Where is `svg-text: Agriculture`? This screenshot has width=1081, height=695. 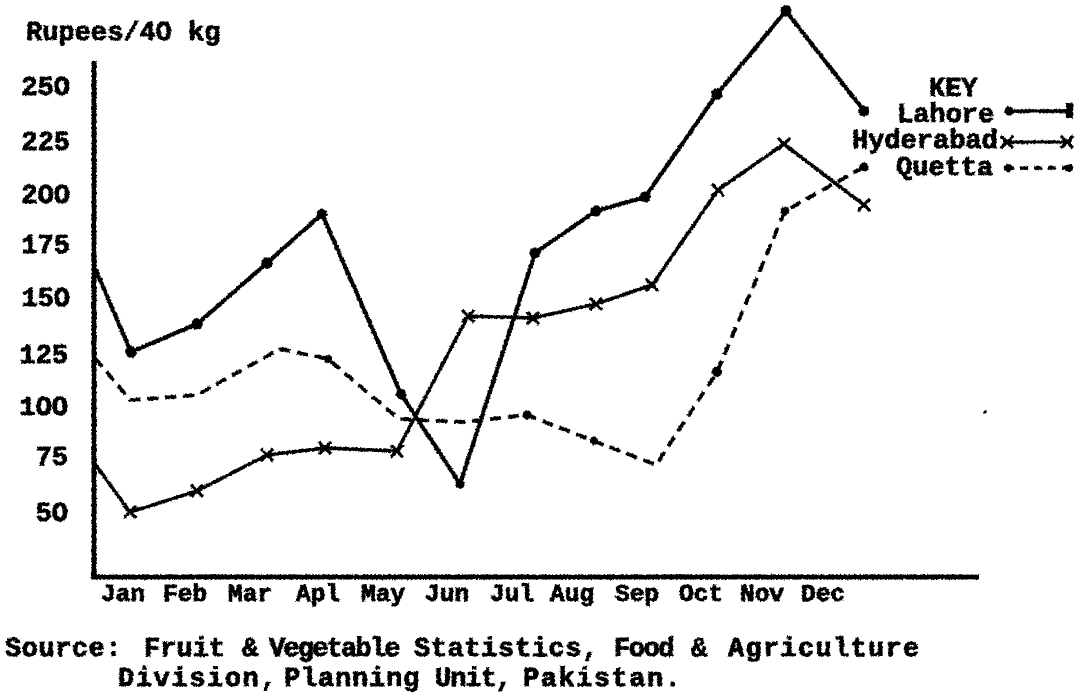 svg-text: Agriculture is located at coordinates (824, 650).